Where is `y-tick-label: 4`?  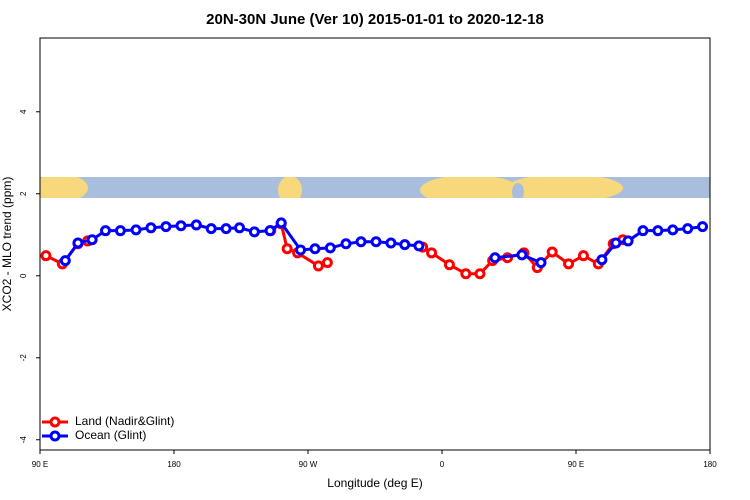 y-tick-label: 4 is located at coordinates (23, 111).